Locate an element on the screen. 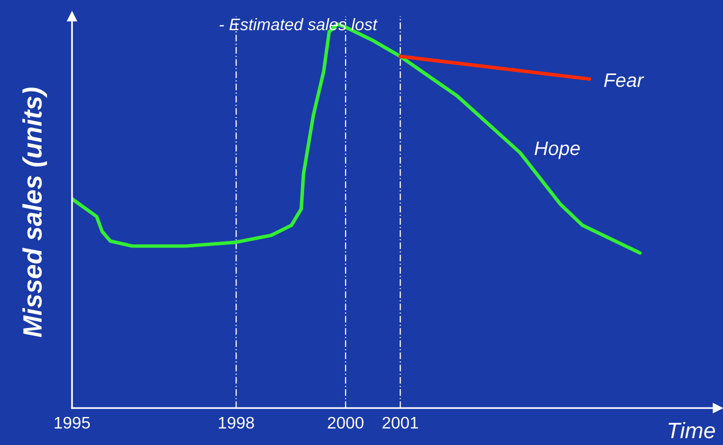  x-tick-label: 1998 is located at coordinates (236, 422).